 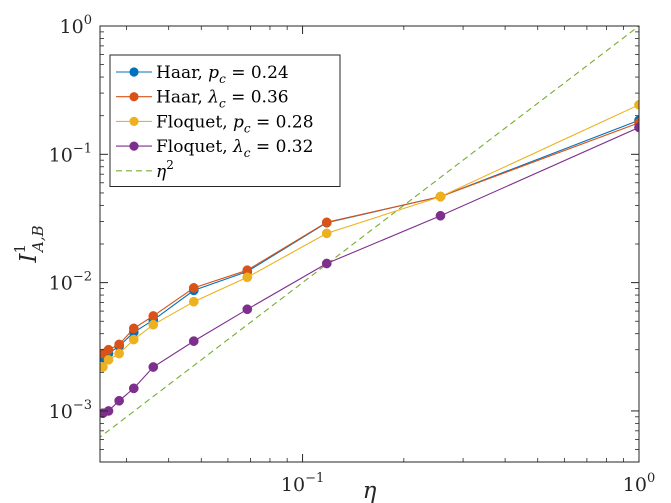 I want to click on legend-label-value: = 0.32, so click(x=282, y=147).